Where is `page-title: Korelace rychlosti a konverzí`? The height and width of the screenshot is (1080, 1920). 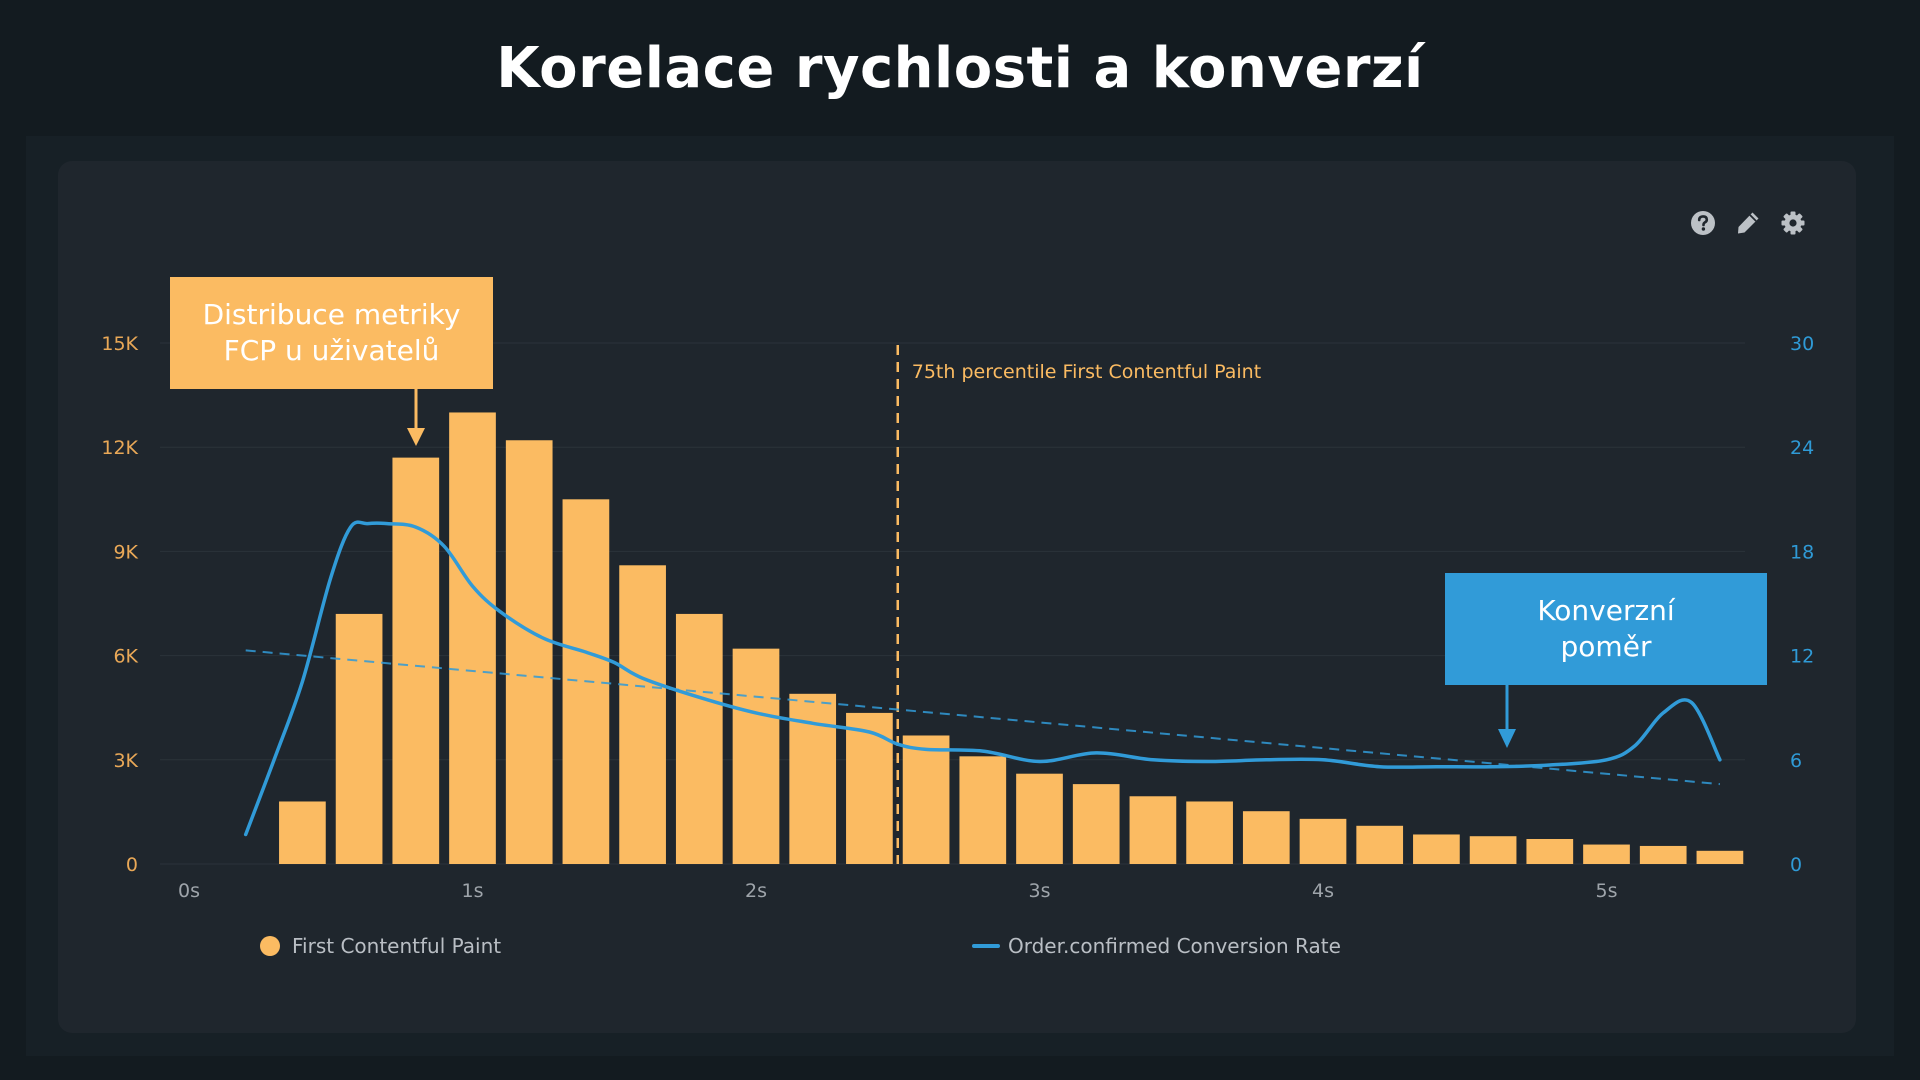 page-title: Korelace rychlosti a konverzí is located at coordinates (960, 68).